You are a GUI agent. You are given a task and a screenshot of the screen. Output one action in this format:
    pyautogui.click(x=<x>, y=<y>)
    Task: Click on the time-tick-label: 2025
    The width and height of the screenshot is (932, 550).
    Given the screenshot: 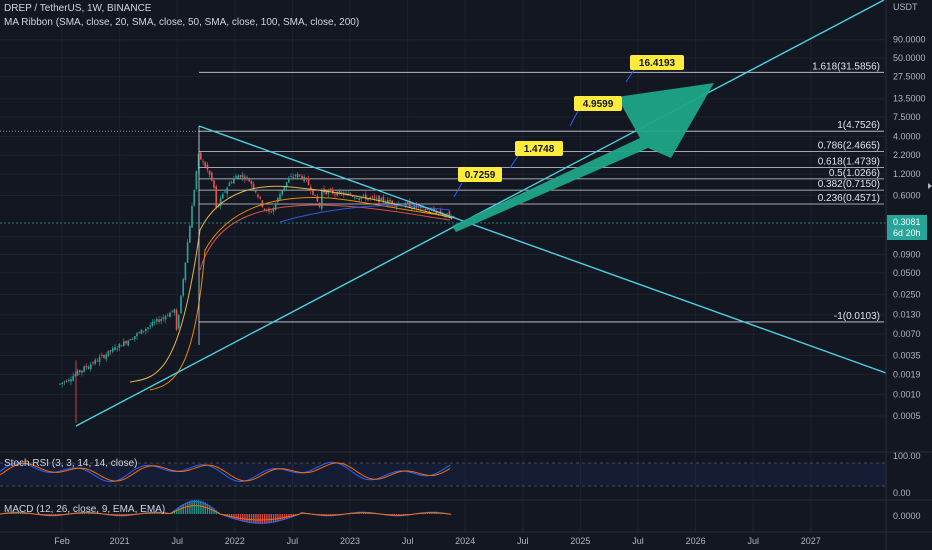 What is the action you would take?
    pyautogui.click(x=580, y=541)
    